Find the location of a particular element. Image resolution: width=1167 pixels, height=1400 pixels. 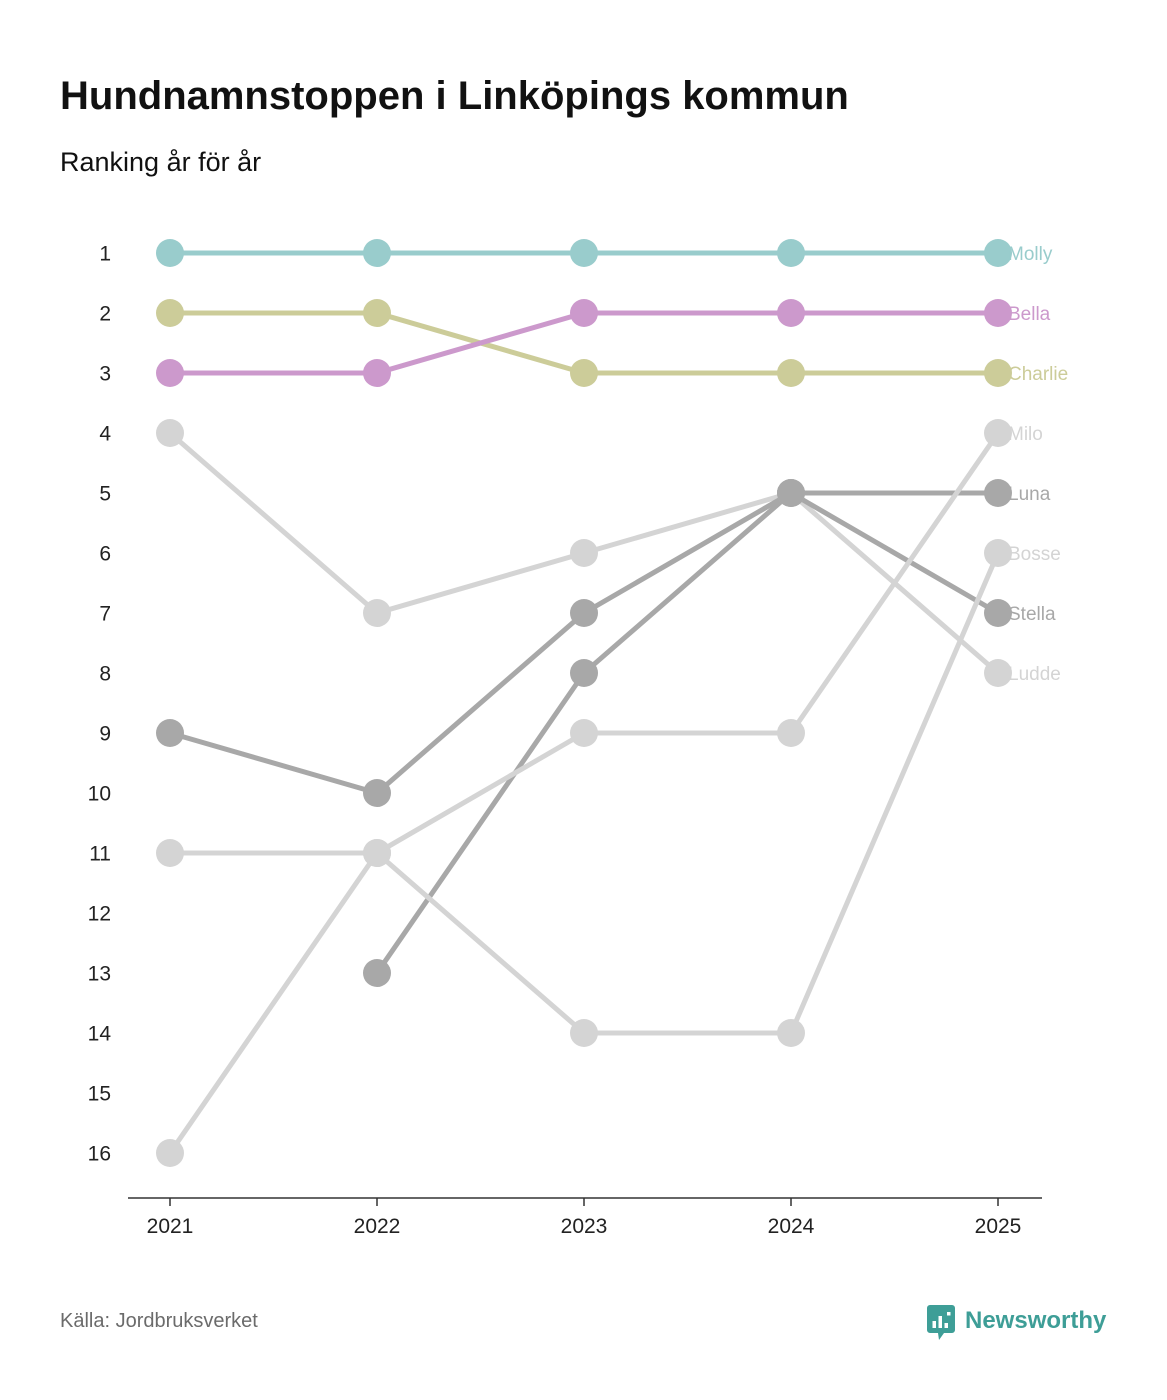

point-luna-2021 is located at coordinates (170, 733).